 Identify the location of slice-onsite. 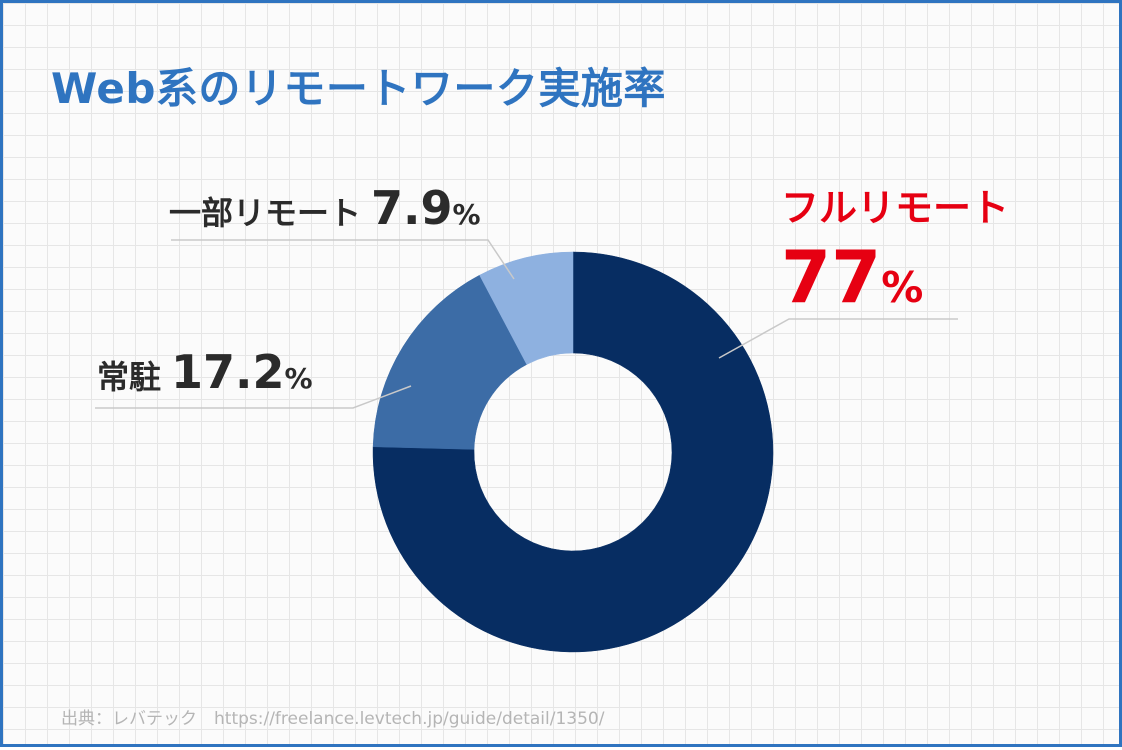
(450, 362).